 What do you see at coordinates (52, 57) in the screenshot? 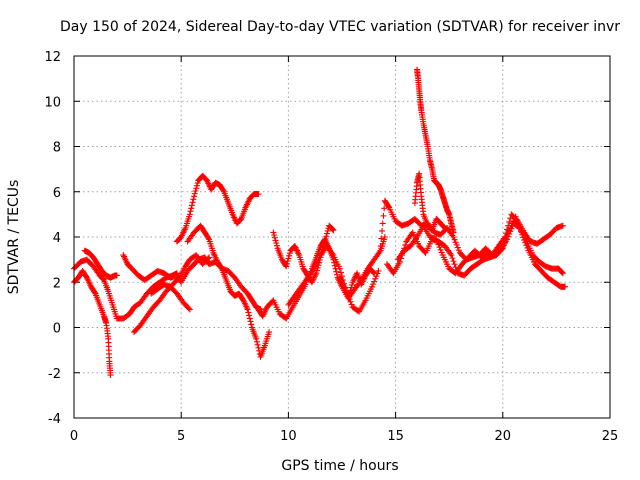
I see `y-tick-label: 12` at bounding box center [52, 57].